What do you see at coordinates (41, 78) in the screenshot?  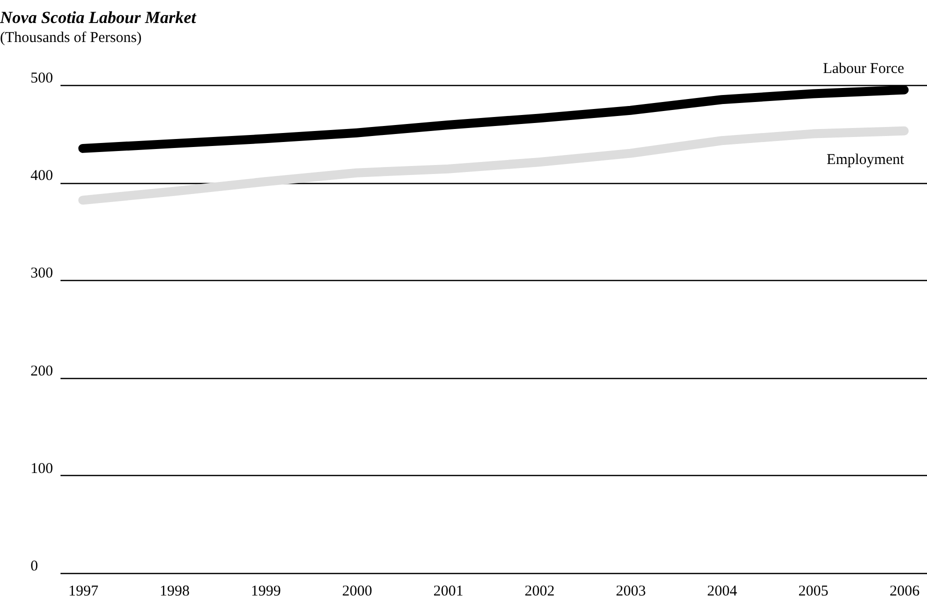 I see `y-tick-label: 500` at bounding box center [41, 78].